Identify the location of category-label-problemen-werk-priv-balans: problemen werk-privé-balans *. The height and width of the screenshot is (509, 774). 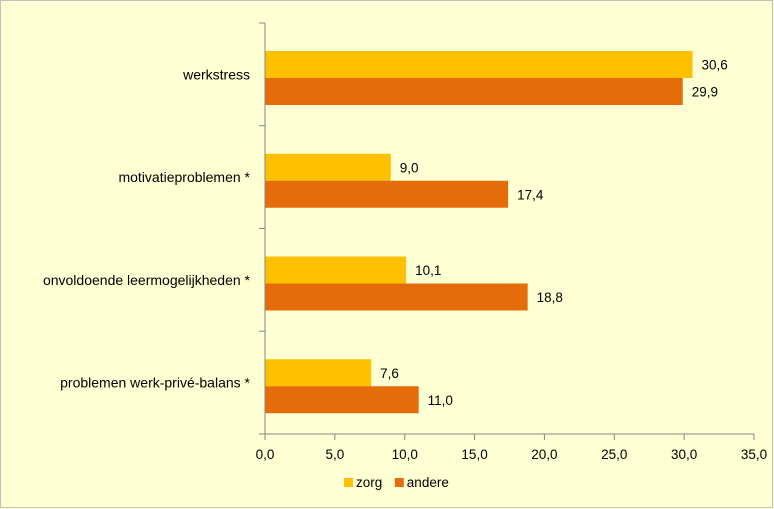
(155, 383).